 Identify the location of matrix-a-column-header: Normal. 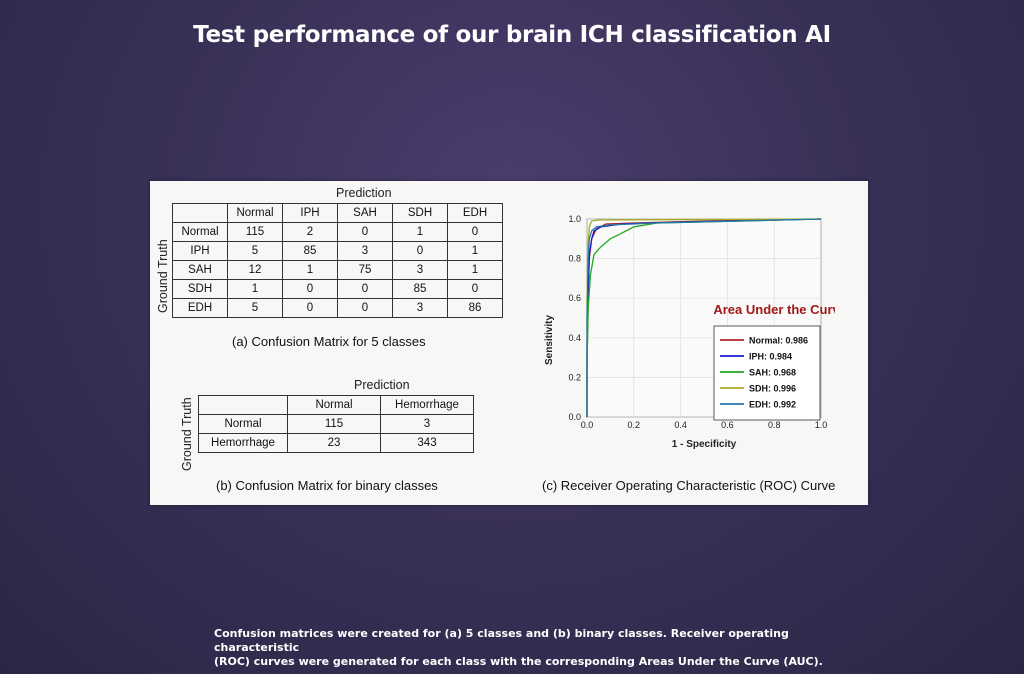
(255, 213).